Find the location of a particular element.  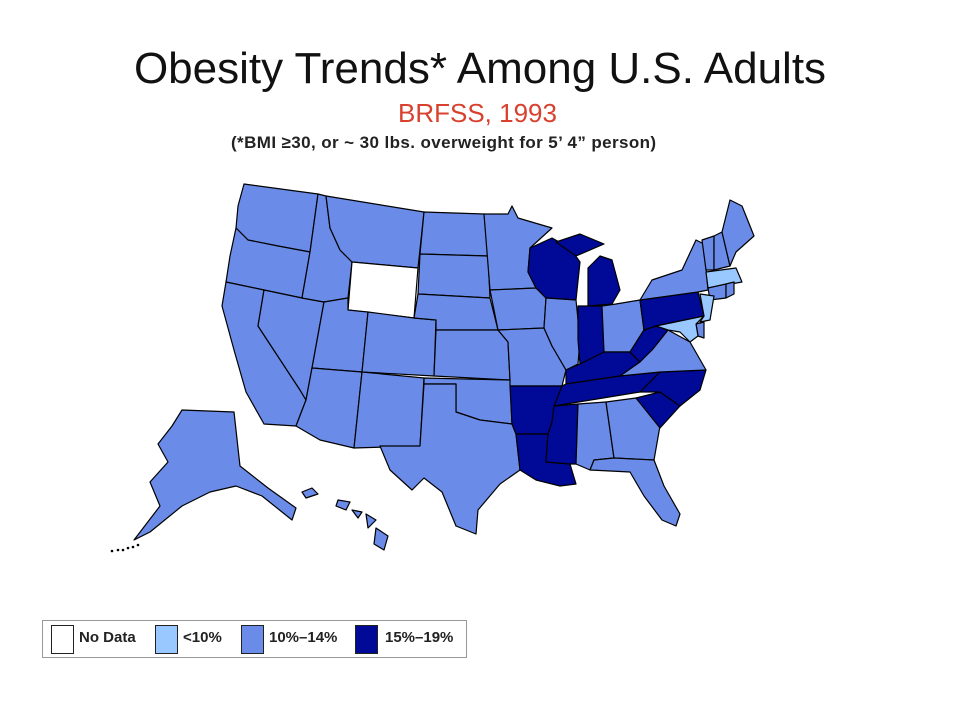

state-me is located at coordinates (738, 233).